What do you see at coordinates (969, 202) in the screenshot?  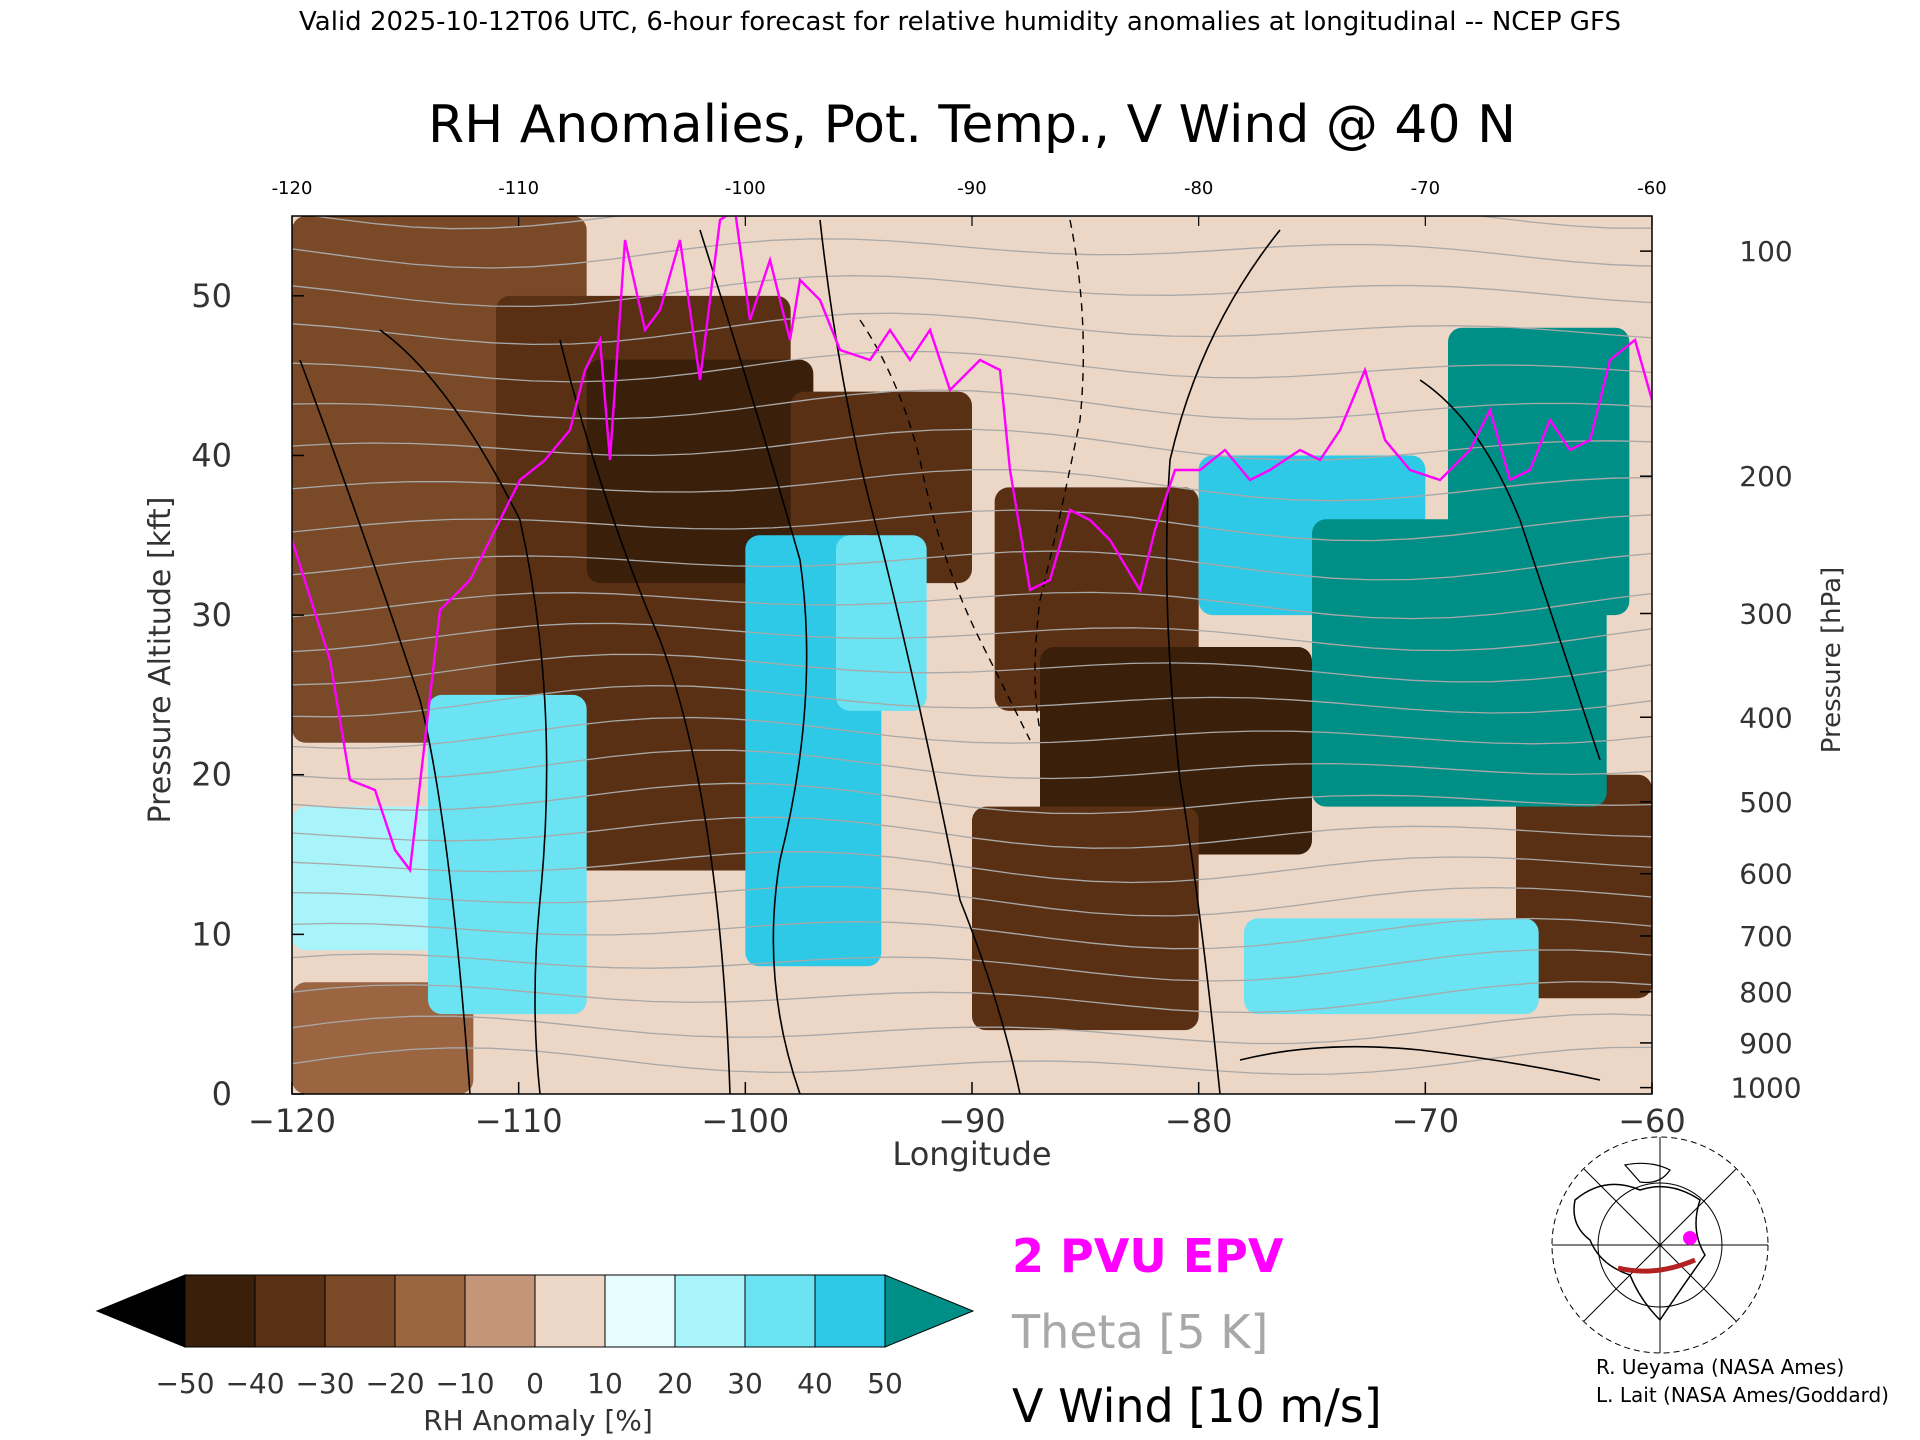 I see `top-longitude-axis: -120 -110 -100 -90 -80 -70 -60` at bounding box center [969, 202].